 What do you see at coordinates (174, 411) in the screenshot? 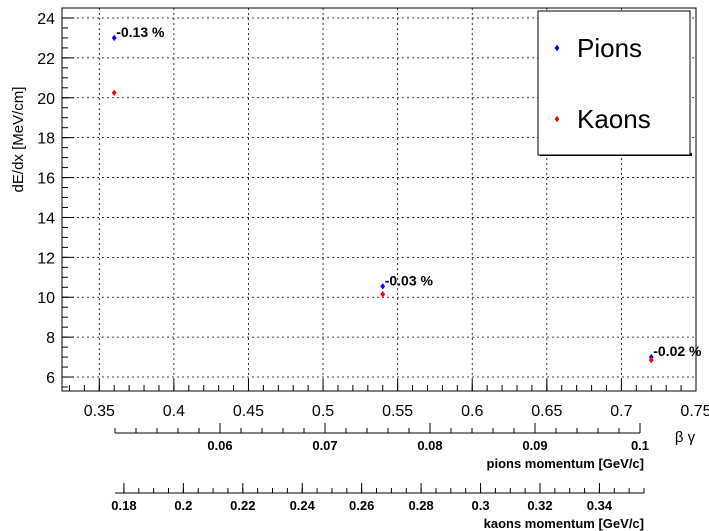
I see `x-tick-label: 0.4` at bounding box center [174, 411].